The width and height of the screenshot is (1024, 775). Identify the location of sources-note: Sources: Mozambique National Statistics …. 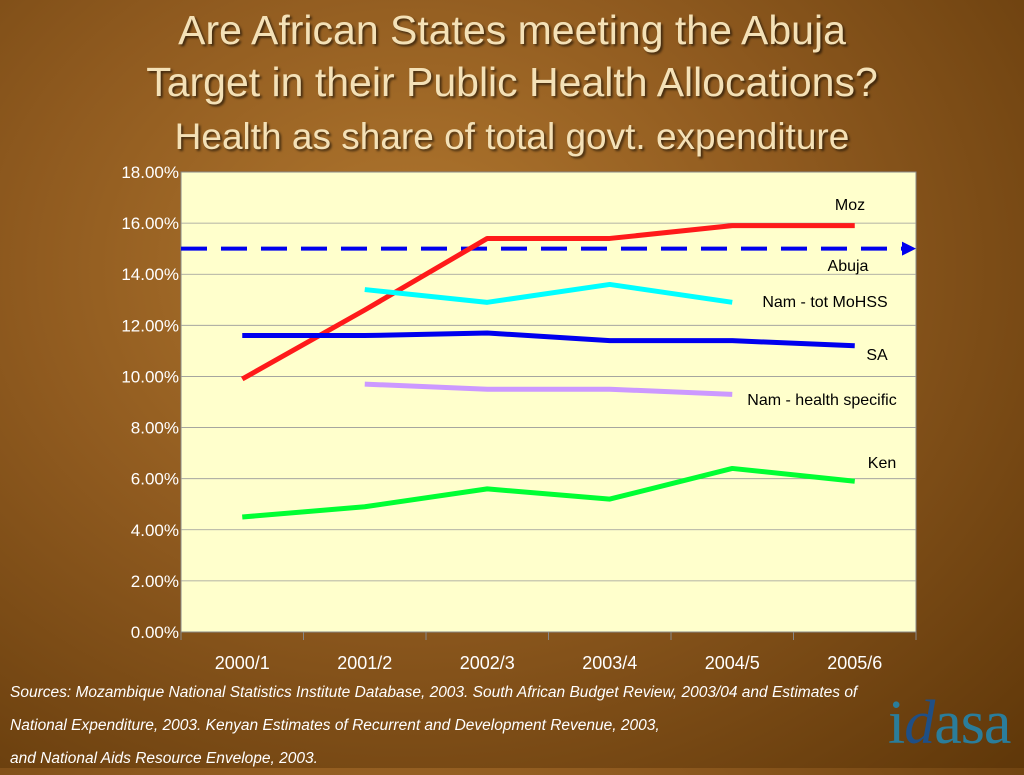
(515, 725).